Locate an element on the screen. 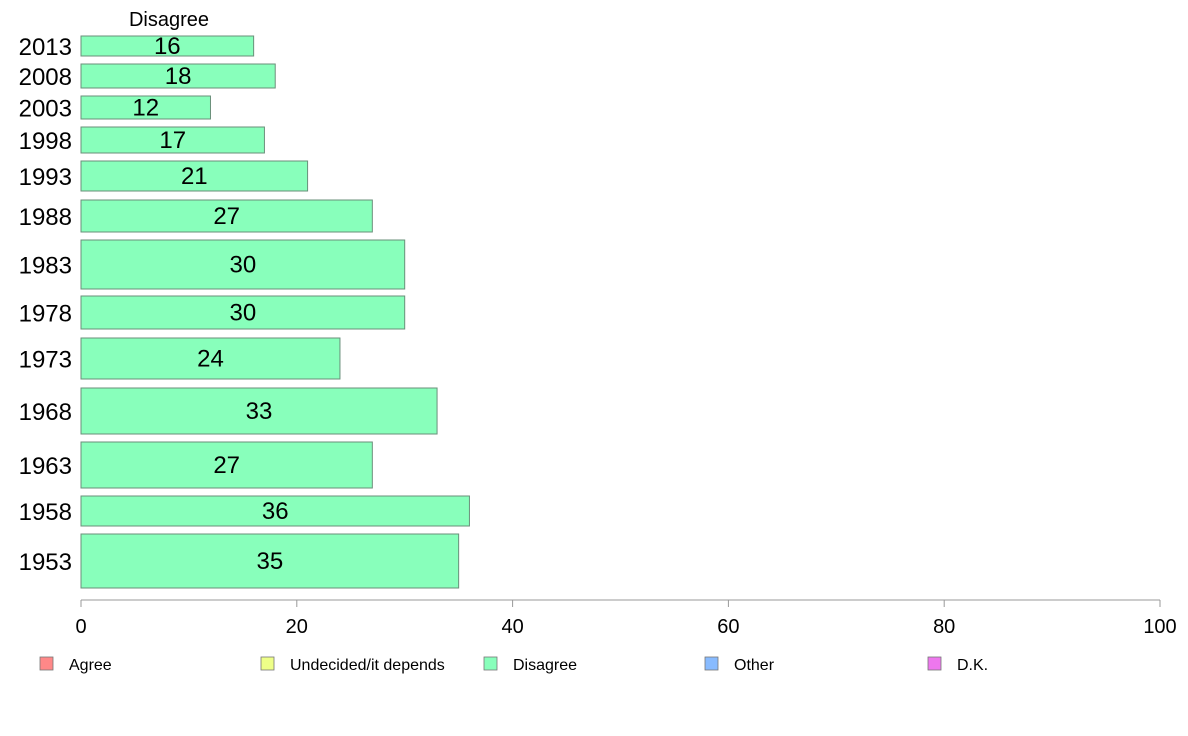  category-label-1968: 1968 is located at coordinates (45, 412).